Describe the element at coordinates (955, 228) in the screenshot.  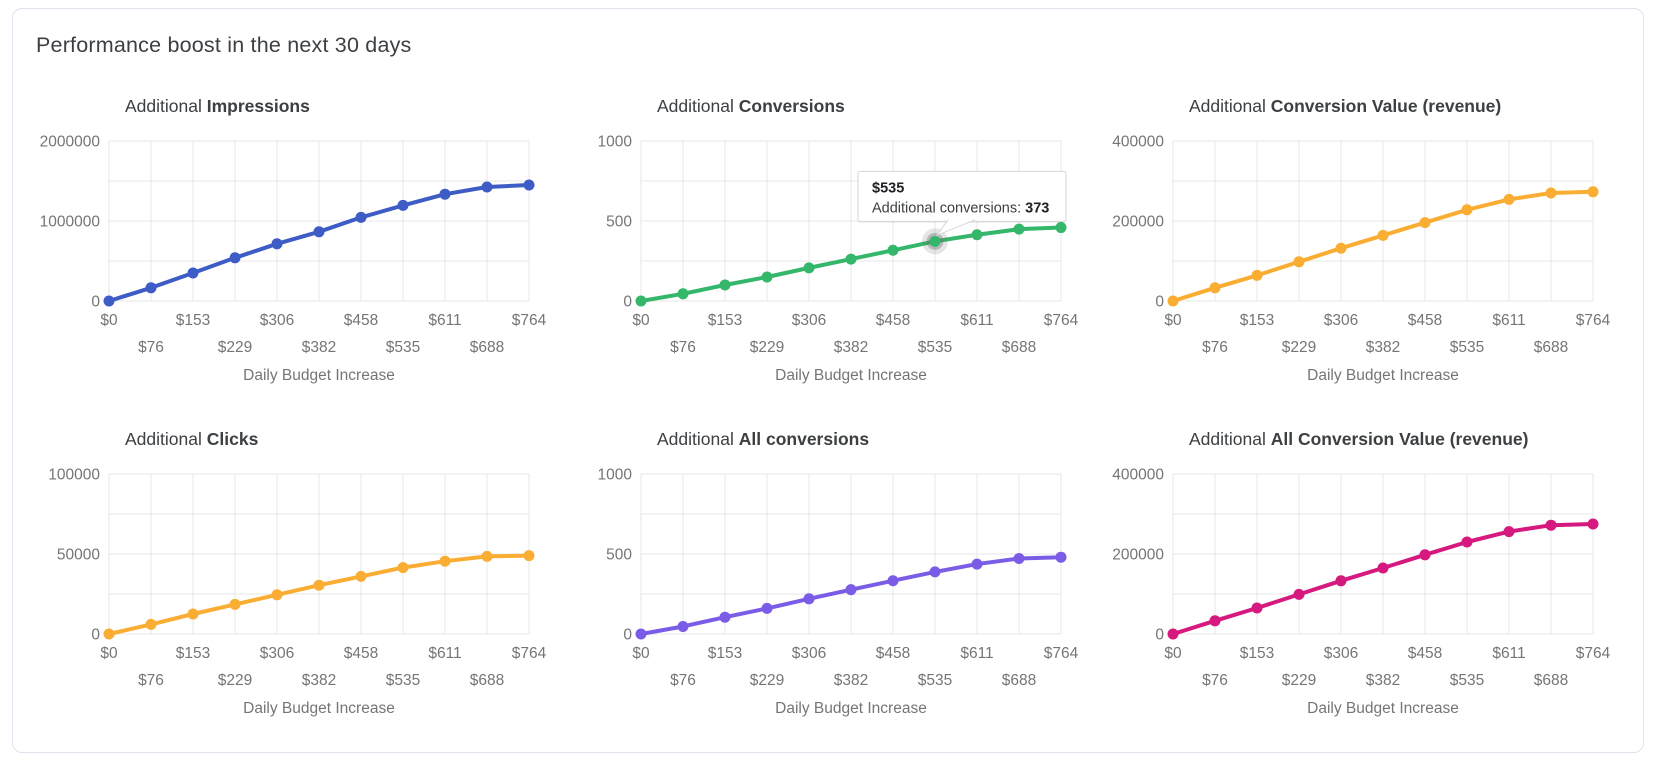
I see `tooltip-caret` at that location.